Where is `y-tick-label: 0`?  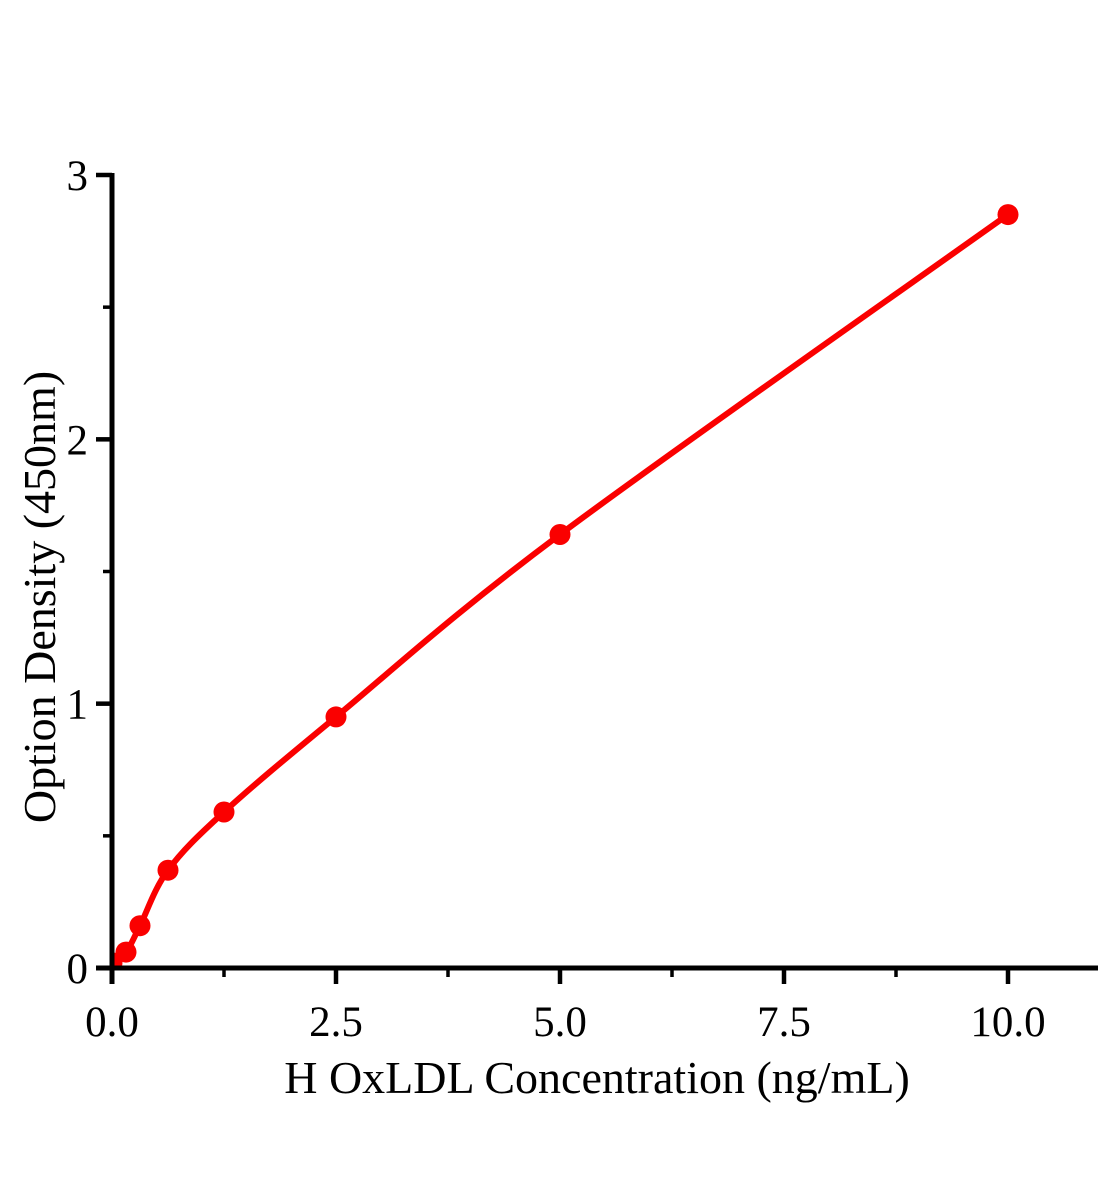
y-tick-label: 0 is located at coordinates (78, 969).